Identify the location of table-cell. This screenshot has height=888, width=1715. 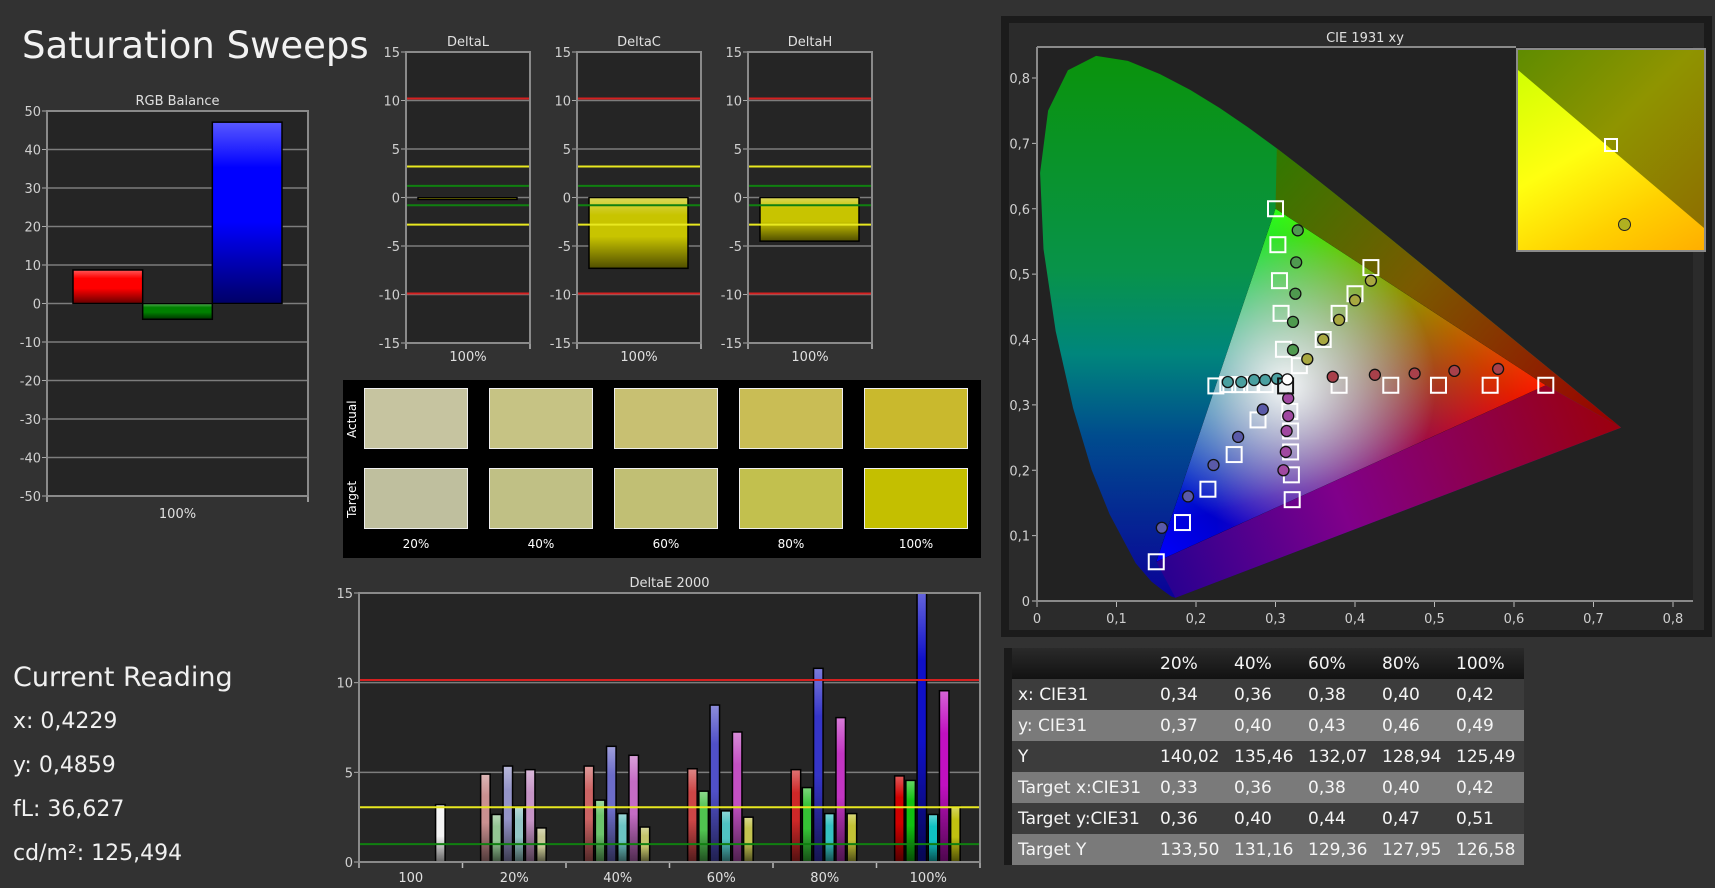
(1083, 663).